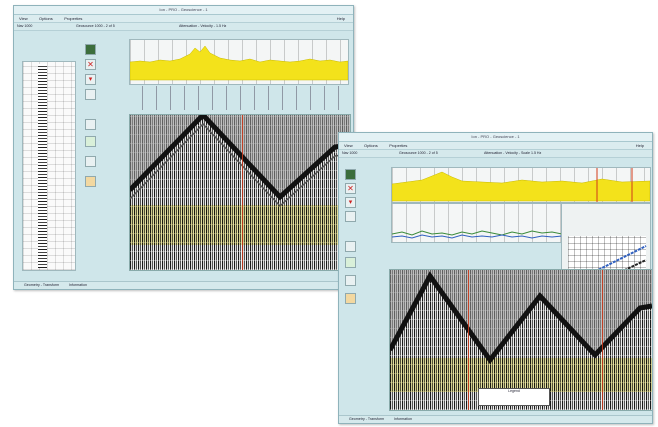 This screenshot has height=427, width=658. What do you see at coordinates (238, 98) in the screenshot?
I see `trace-header-strip` at bounding box center [238, 98].